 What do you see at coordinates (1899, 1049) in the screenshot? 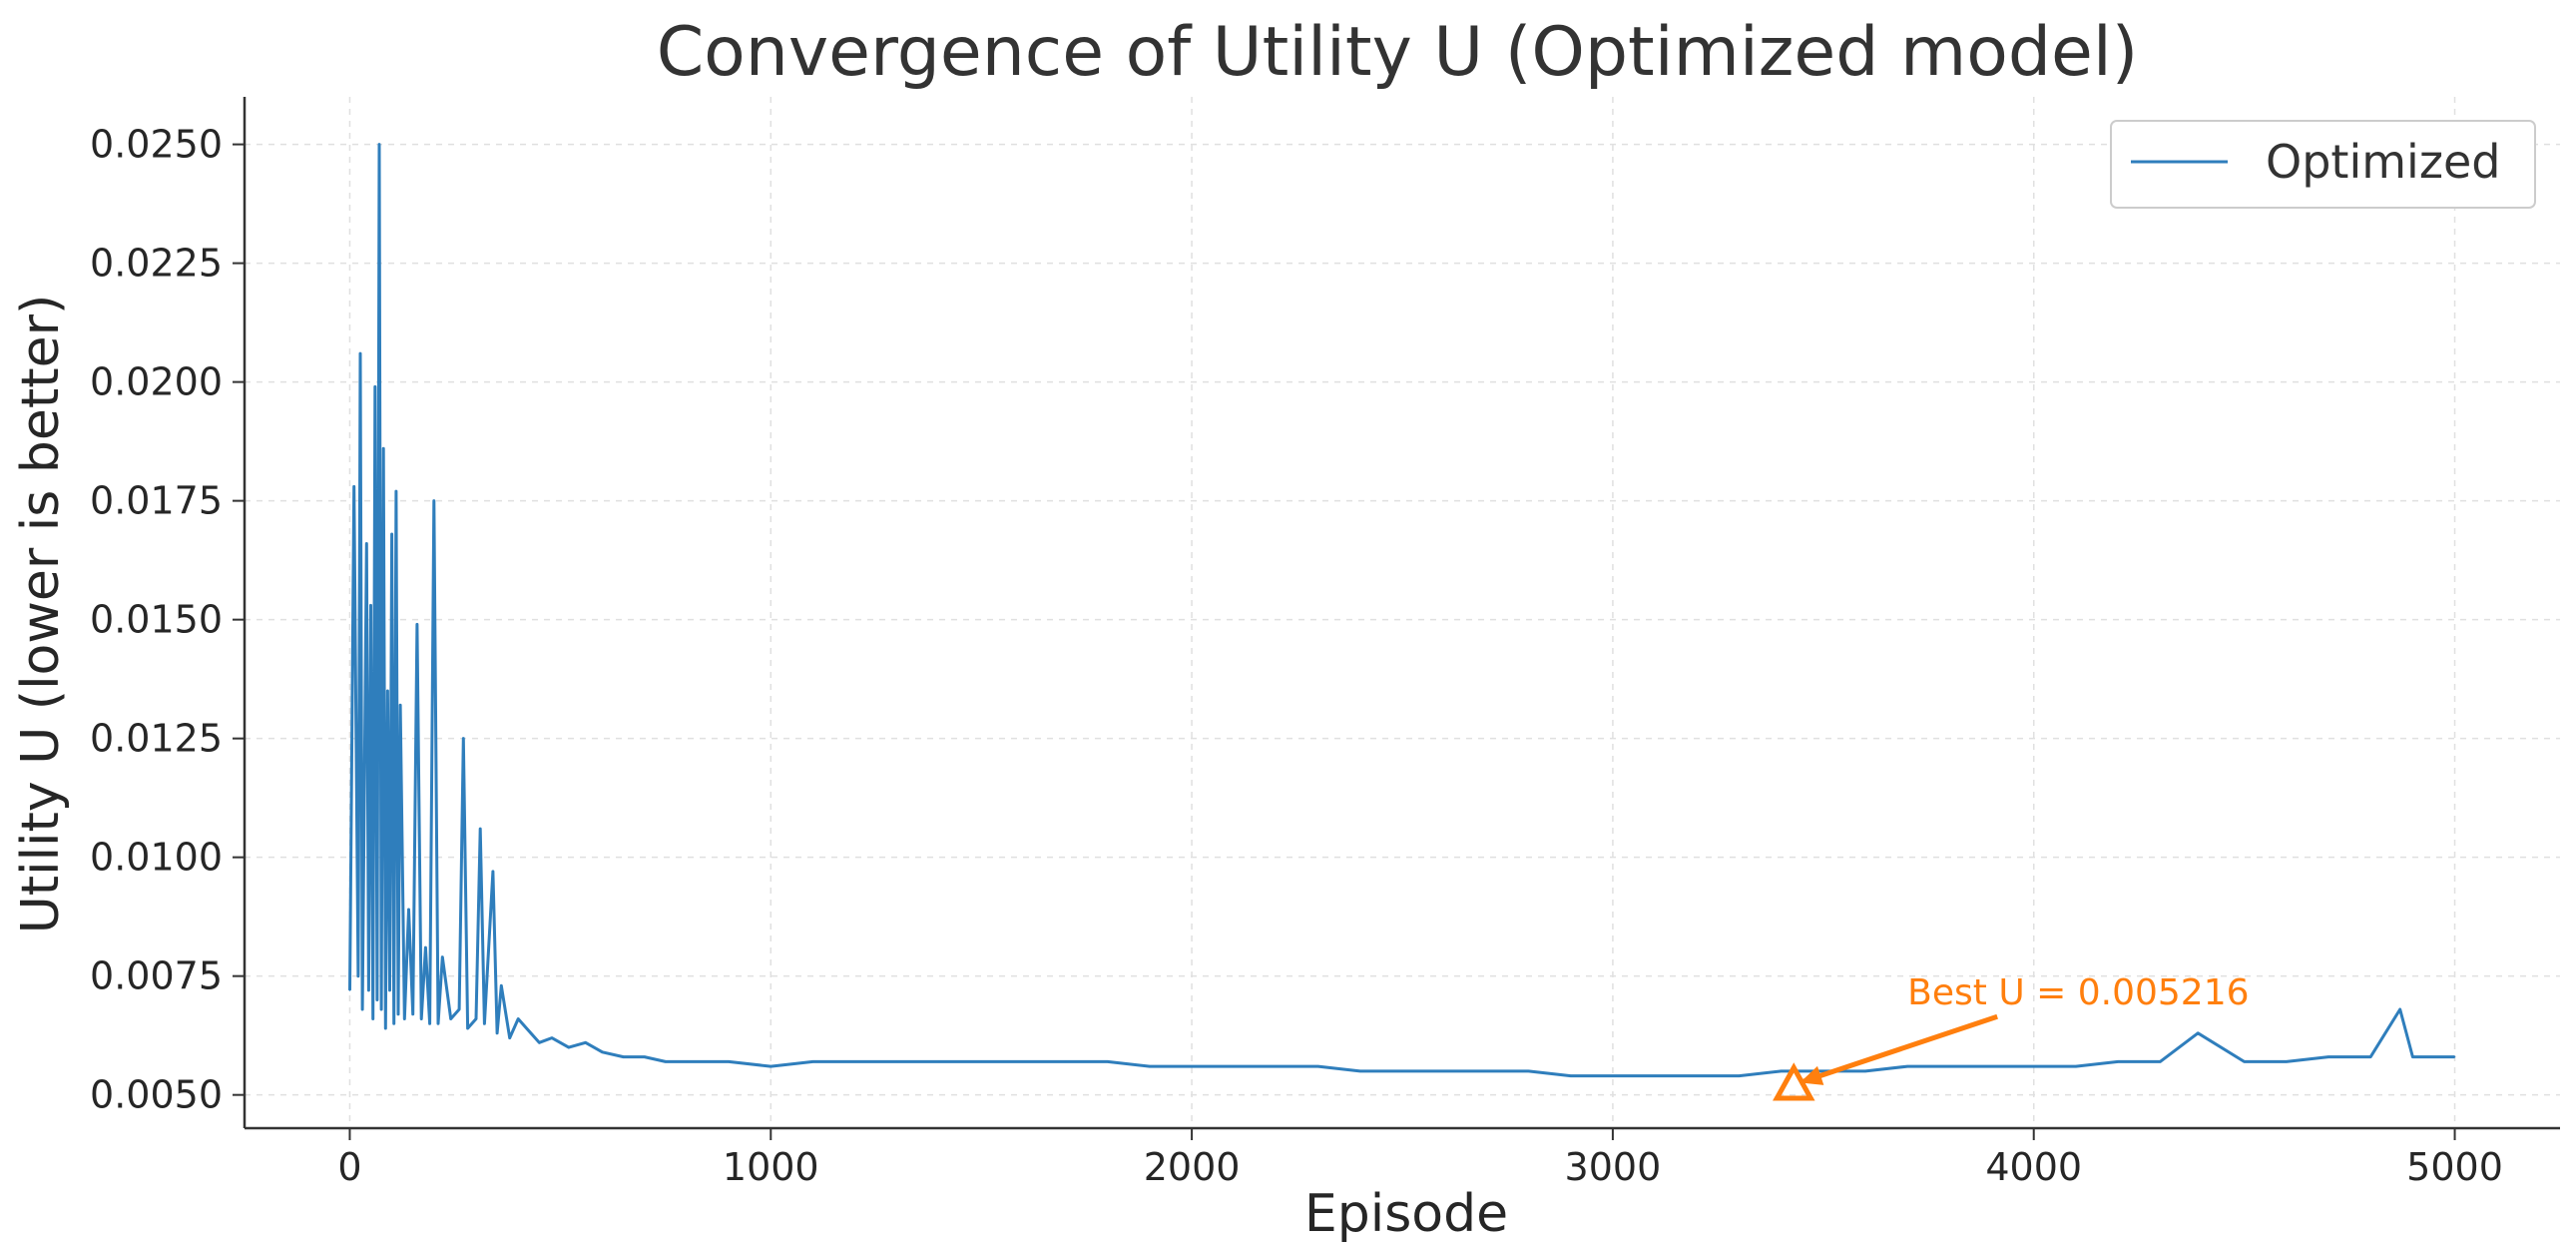
I see `annotation-arrow` at bounding box center [1899, 1049].